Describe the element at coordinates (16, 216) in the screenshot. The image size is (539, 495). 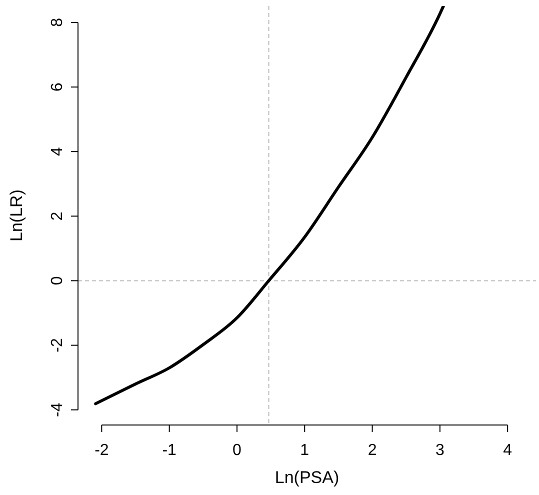
I see `y-axis-title: Ln(LR)` at that location.